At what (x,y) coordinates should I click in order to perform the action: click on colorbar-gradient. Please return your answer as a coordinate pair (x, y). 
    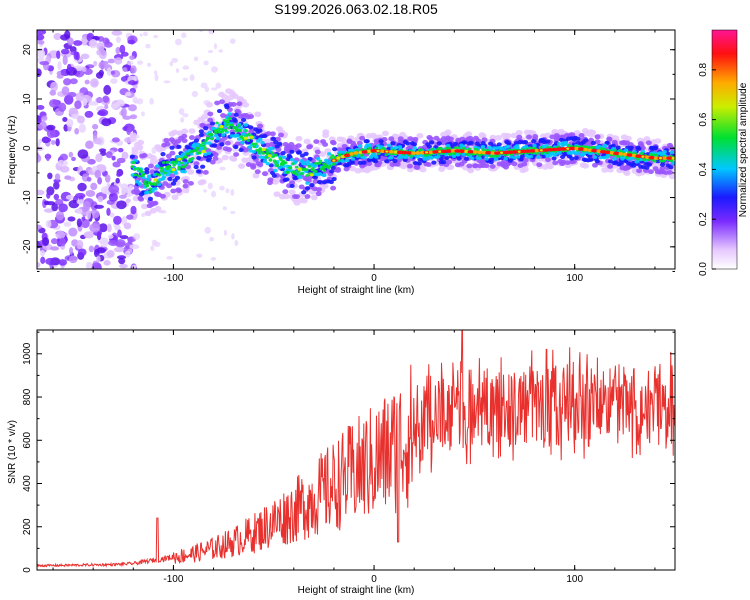
    Looking at the image, I should click on (724, 149).